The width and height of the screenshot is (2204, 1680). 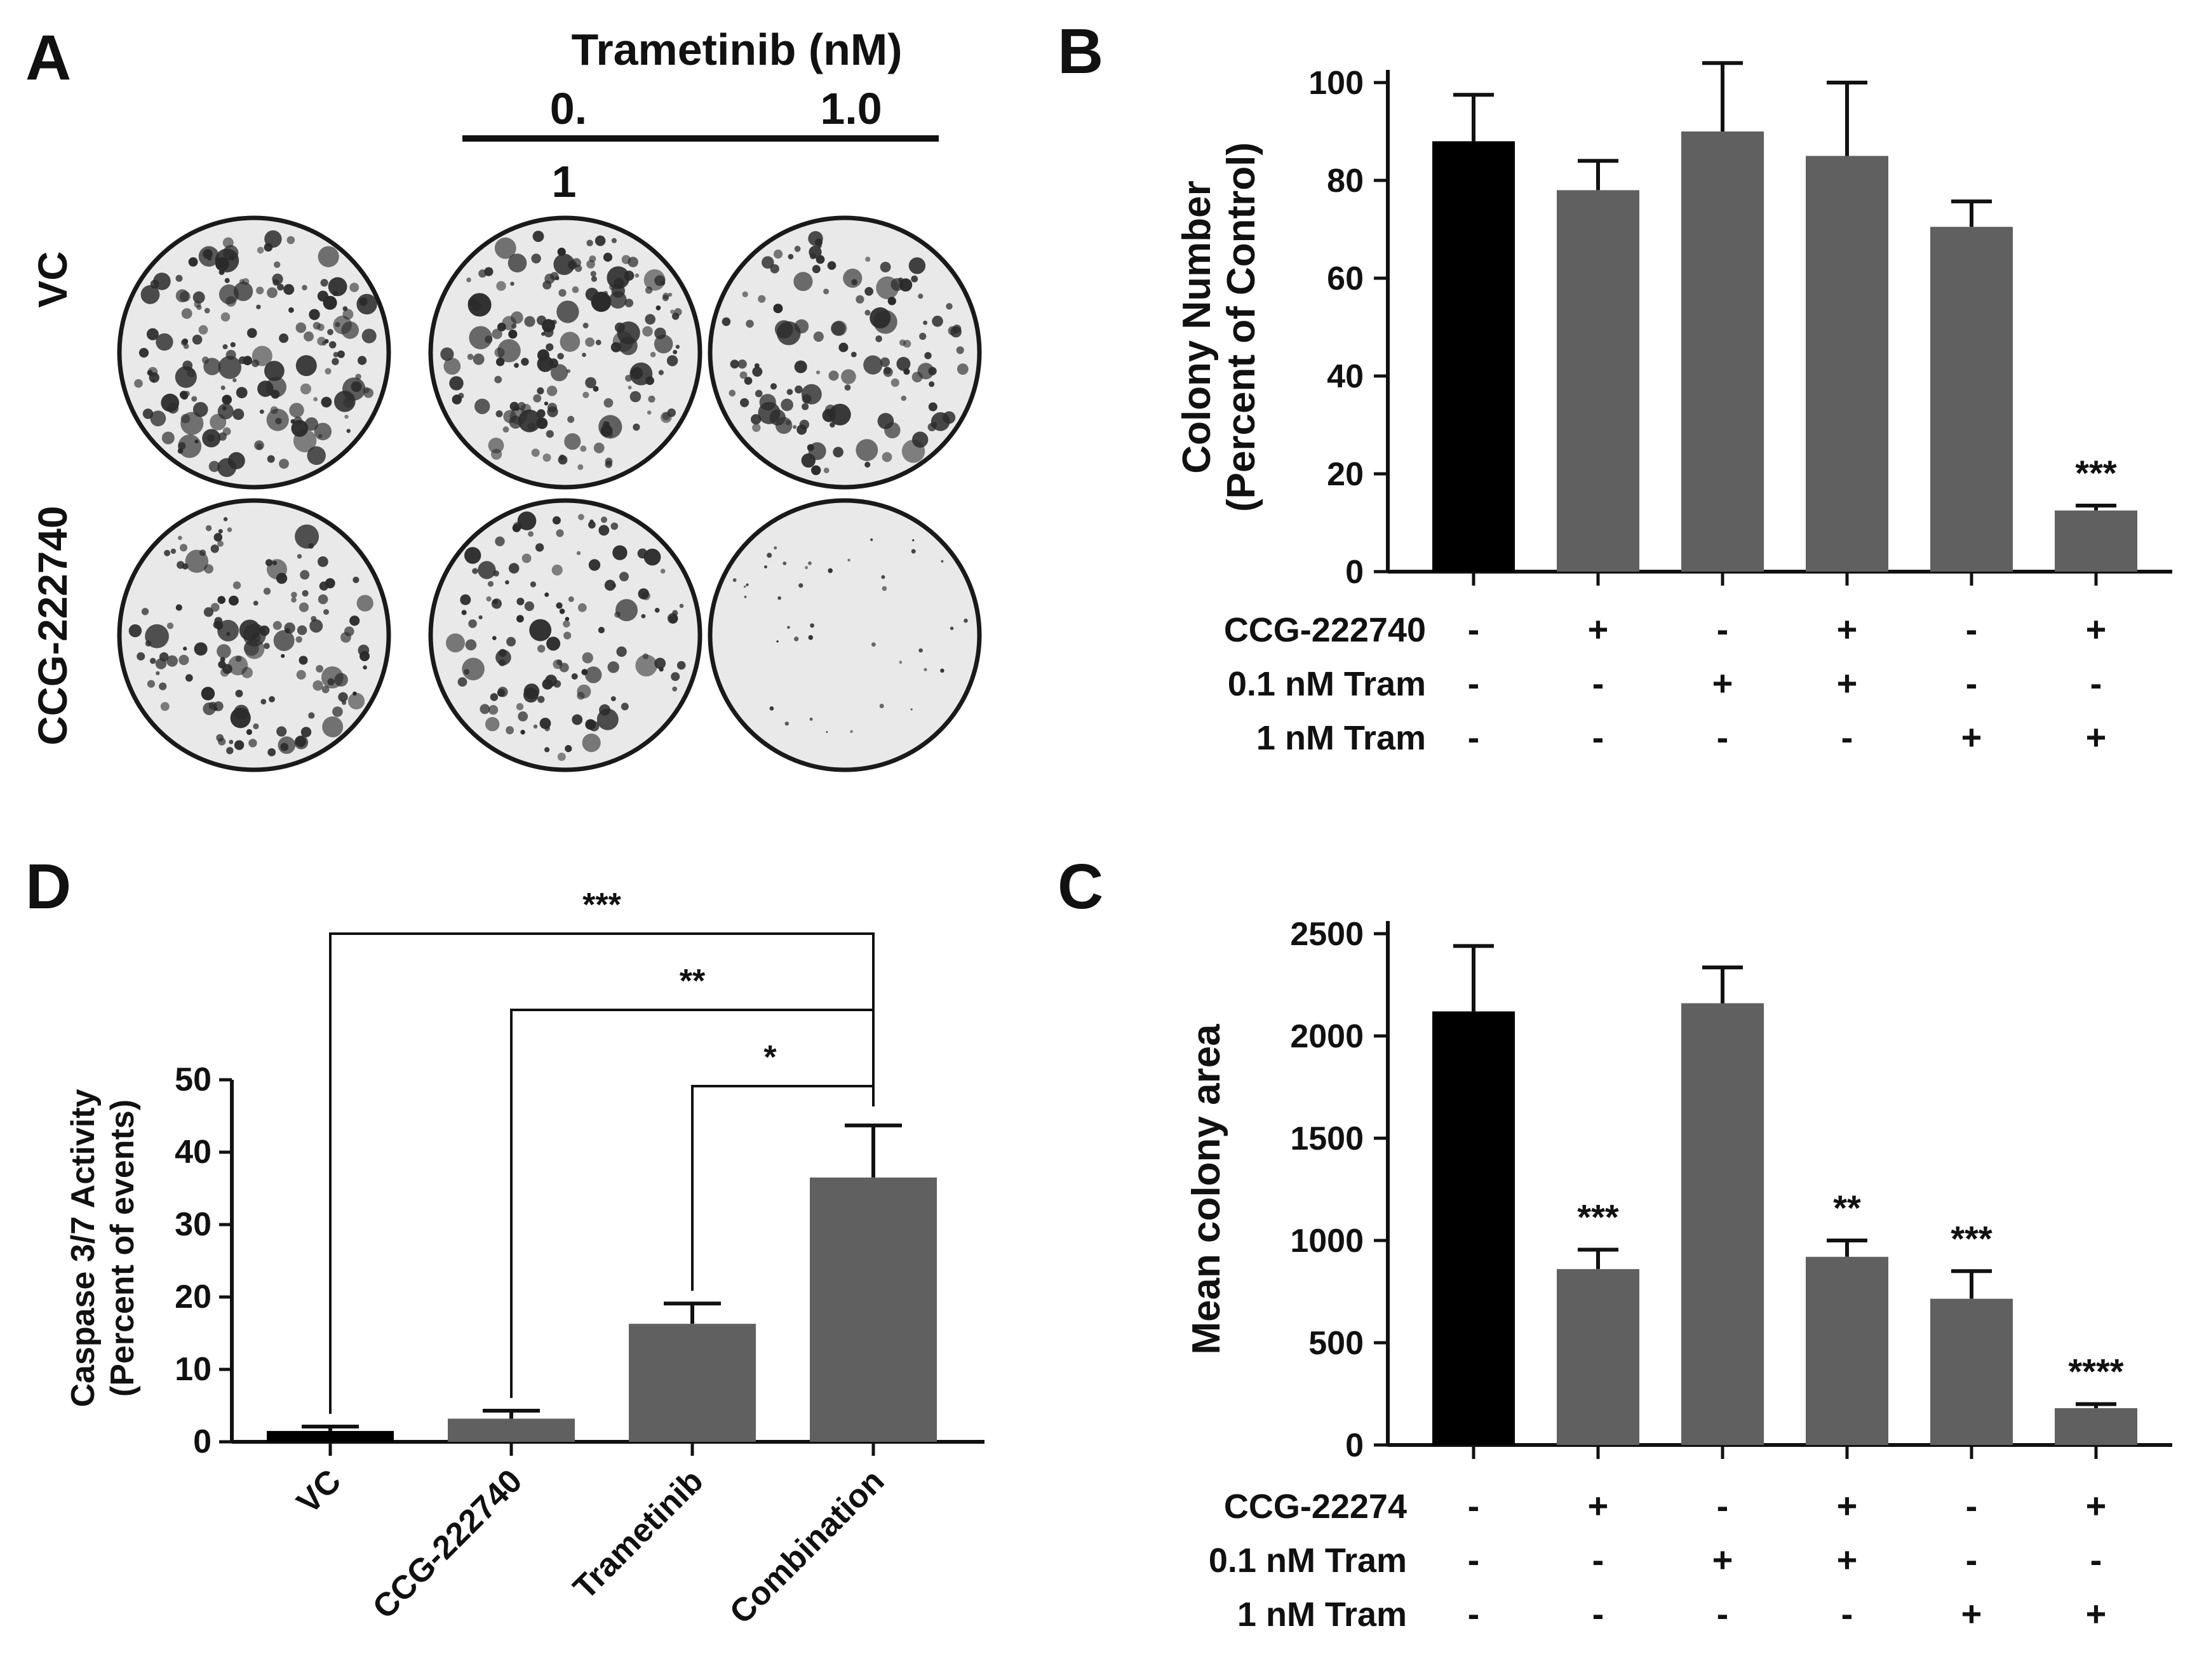 I want to click on comparison-significance: ***, so click(x=602, y=905).